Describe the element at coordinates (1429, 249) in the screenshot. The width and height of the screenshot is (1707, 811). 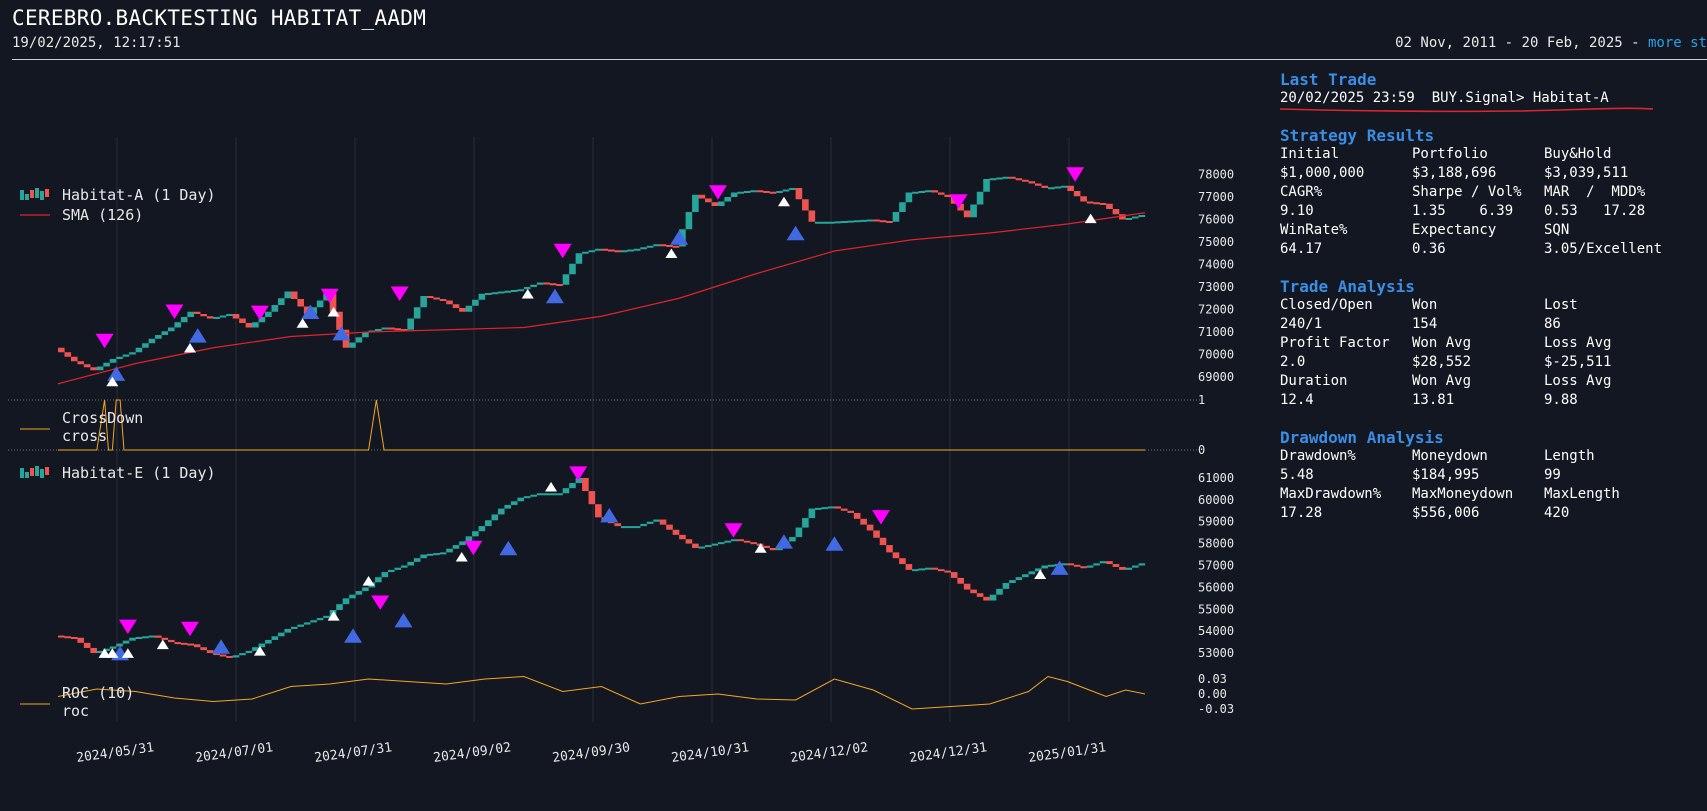
I see `strategy-cell: 0.36` at that location.